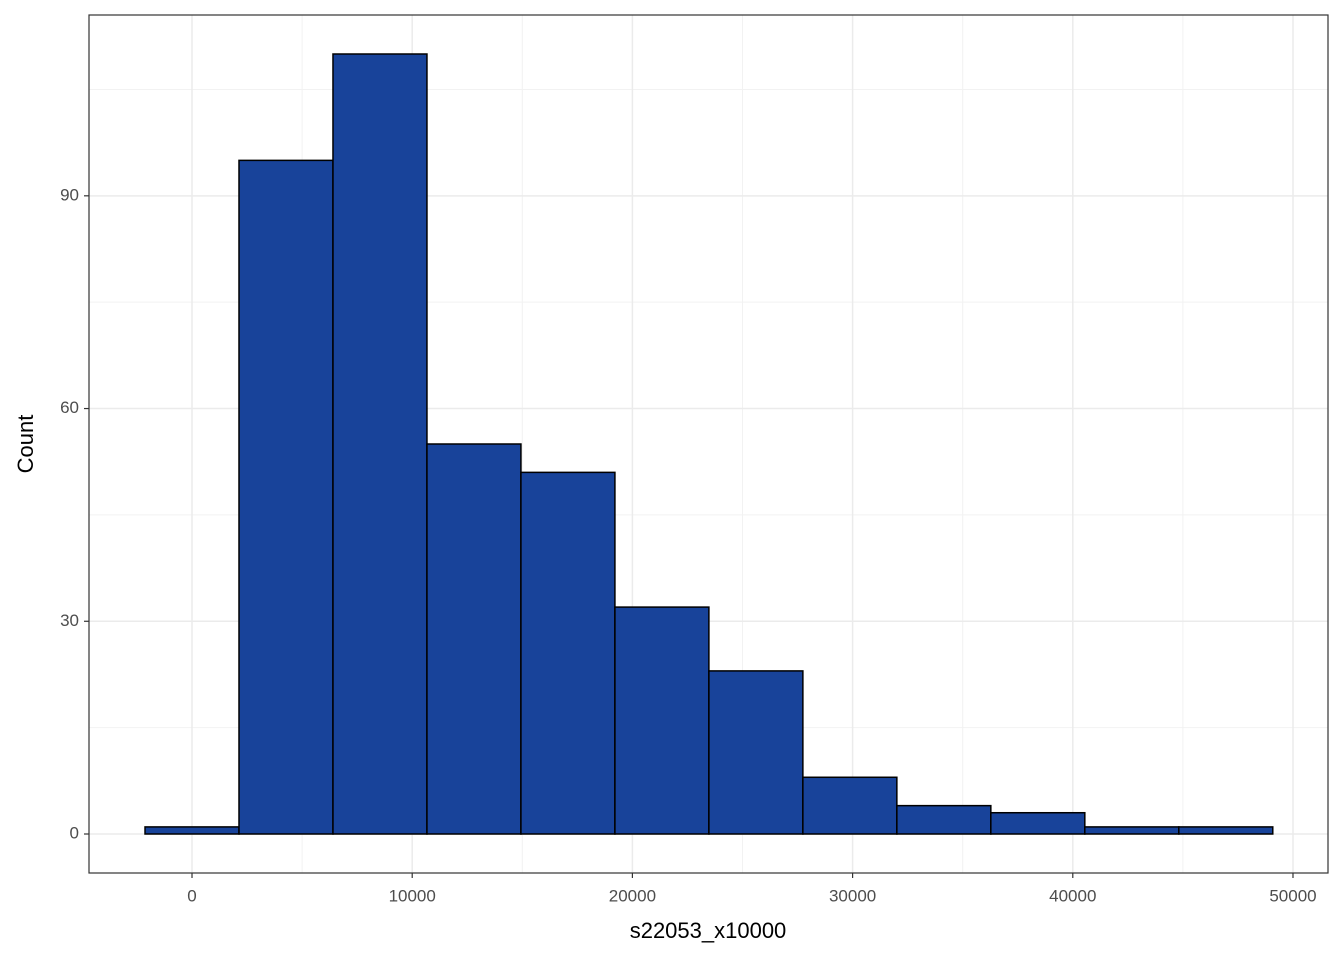  What do you see at coordinates (74, 832) in the screenshot?
I see `y-tick-label: 0` at bounding box center [74, 832].